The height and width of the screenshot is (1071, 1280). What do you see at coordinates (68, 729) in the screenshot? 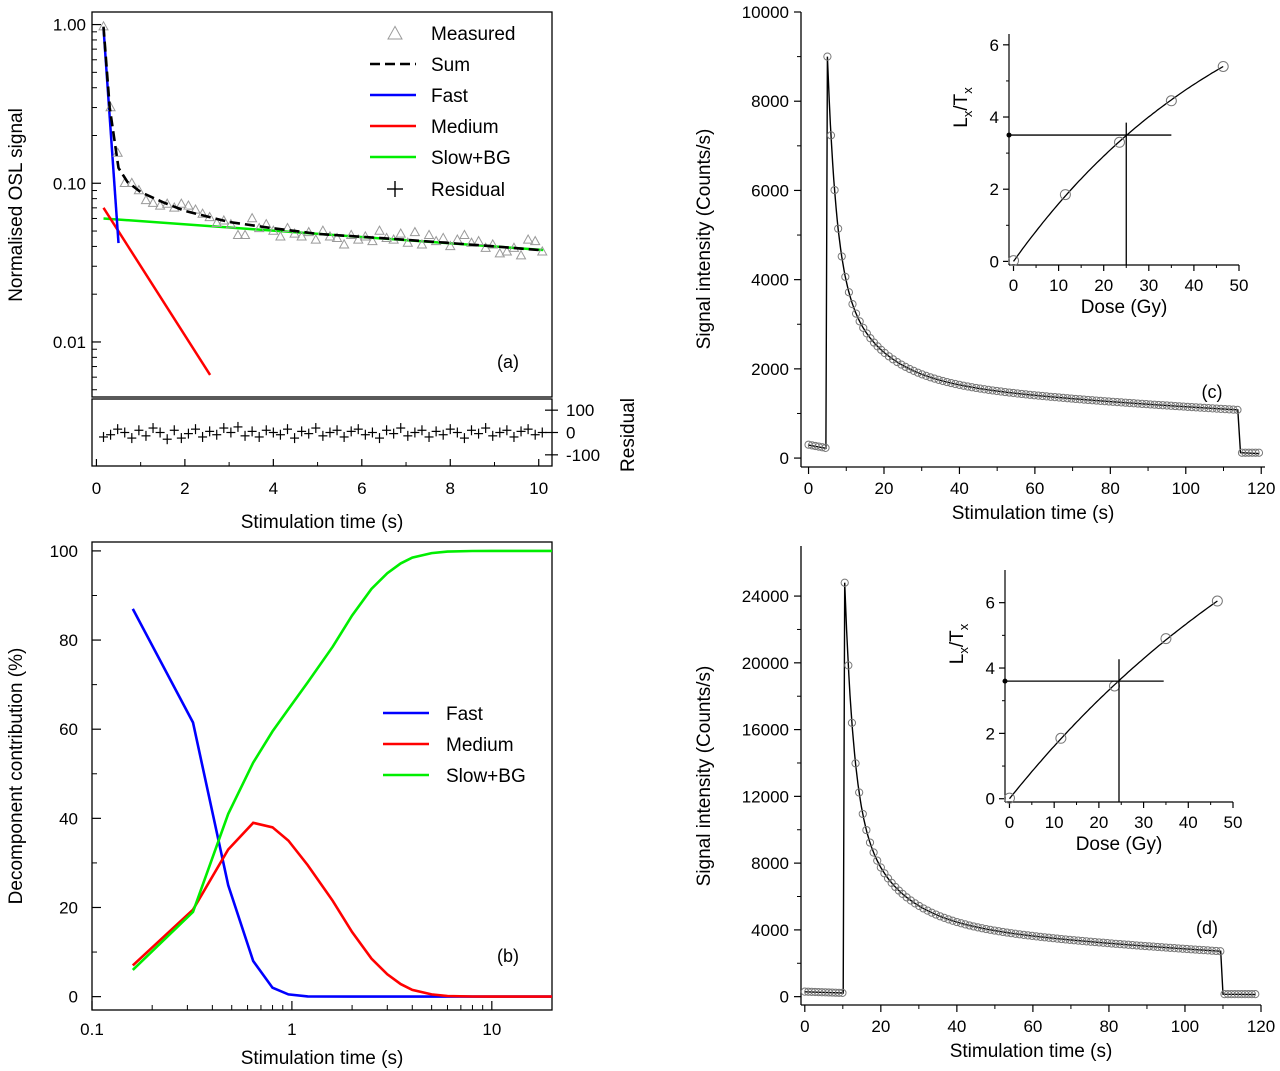
I see `y-tick-label: 60` at bounding box center [68, 729].